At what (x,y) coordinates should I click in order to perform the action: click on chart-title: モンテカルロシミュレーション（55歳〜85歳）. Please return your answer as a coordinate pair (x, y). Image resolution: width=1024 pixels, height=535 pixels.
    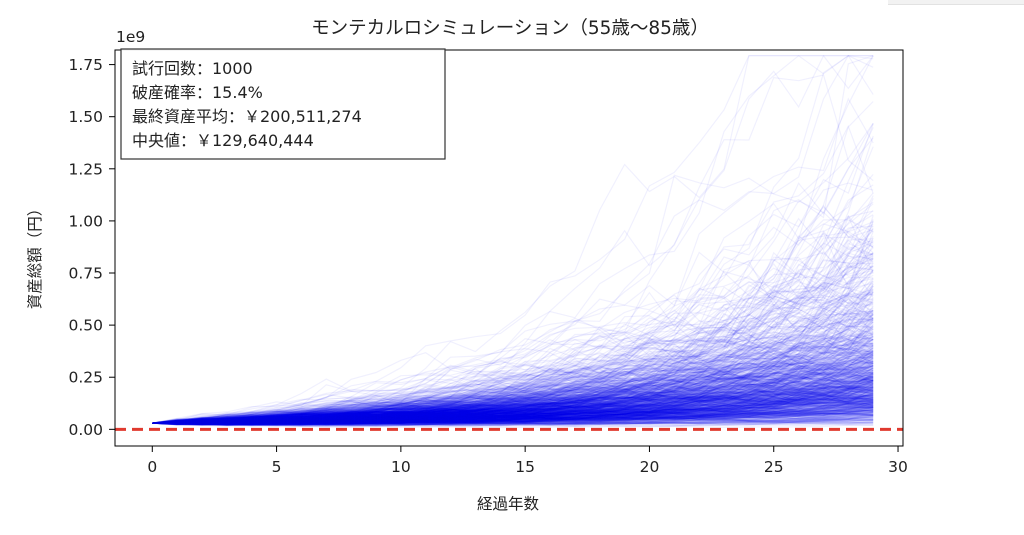
    Looking at the image, I should click on (510, 28).